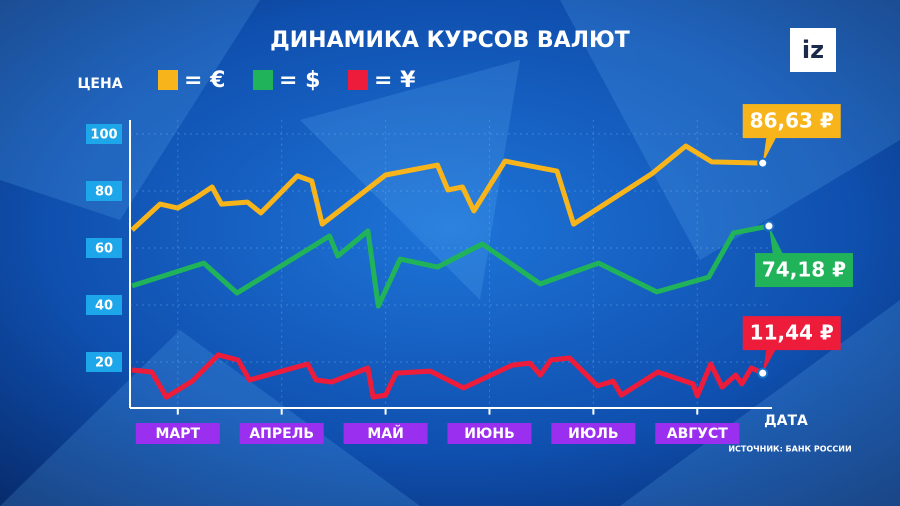  What do you see at coordinates (299, 80) in the screenshot?
I see `legend-label: = $` at bounding box center [299, 80].